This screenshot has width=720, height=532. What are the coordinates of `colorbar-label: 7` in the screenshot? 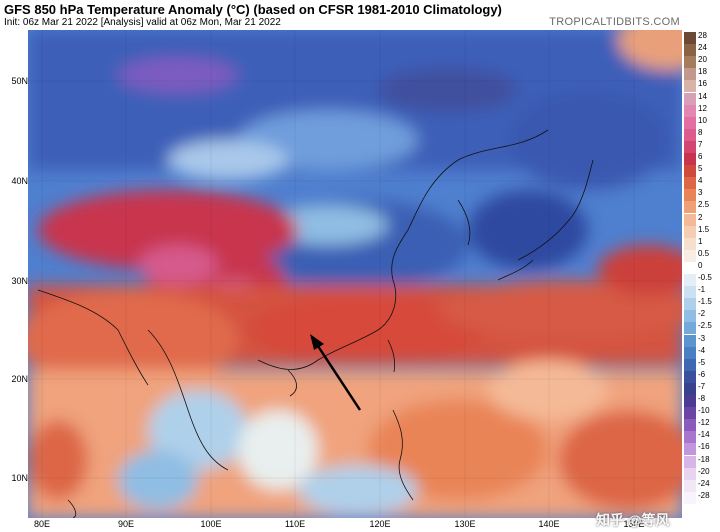 It's located at (700, 144).